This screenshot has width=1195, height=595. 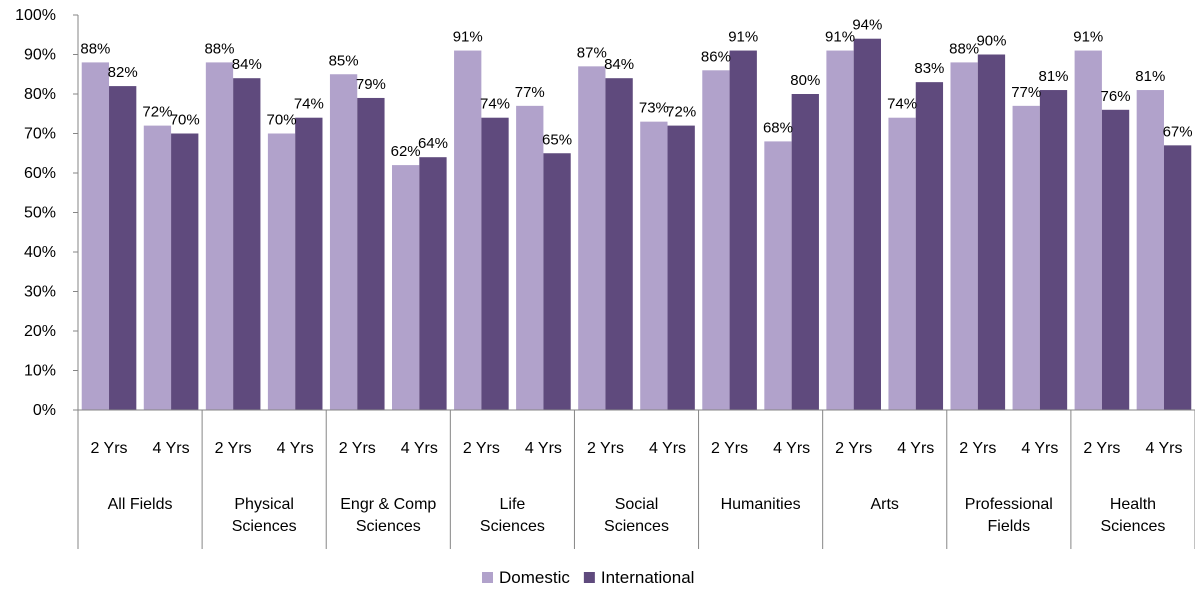 I want to click on x-group-label: All Fields, so click(x=140, y=504).